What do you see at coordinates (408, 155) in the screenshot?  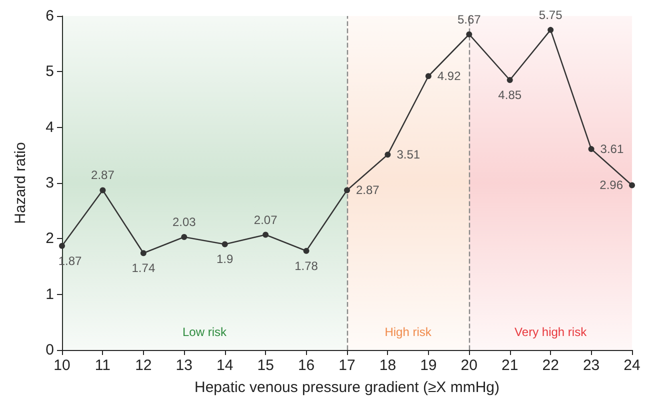 I see `data-label: 3.51` at bounding box center [408, 155].